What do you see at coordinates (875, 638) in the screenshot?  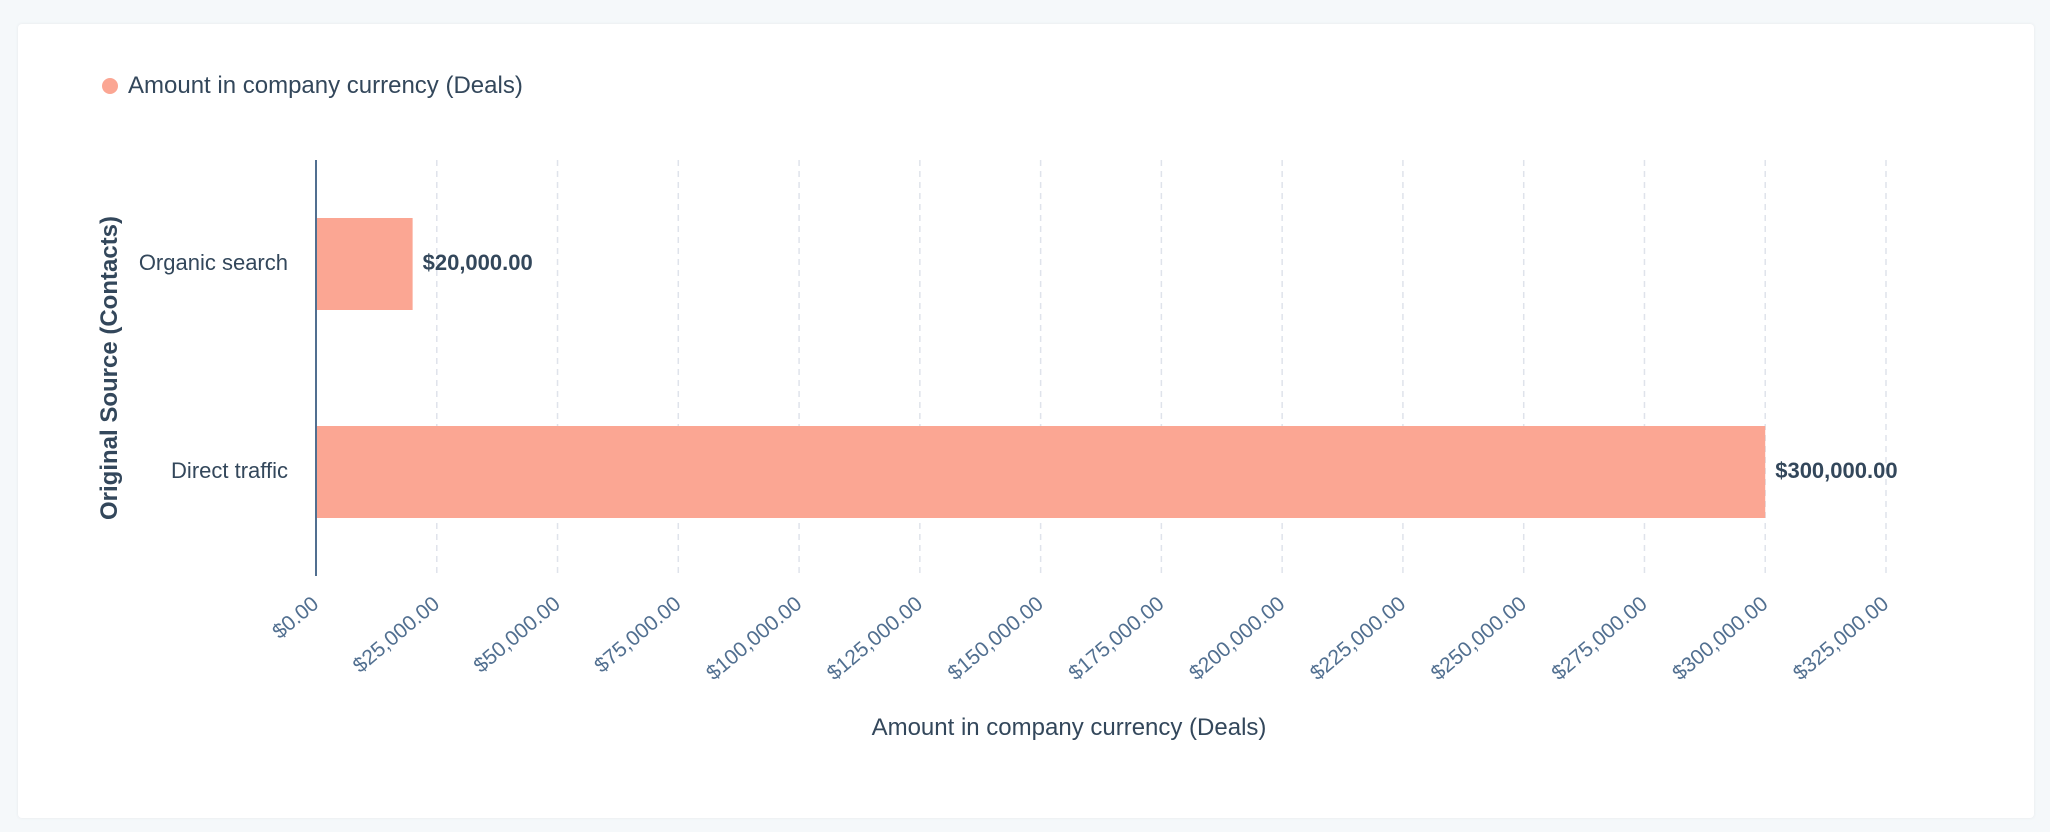 I see `x-tick-label: $125,000.00` at bounding box center [875, 638].